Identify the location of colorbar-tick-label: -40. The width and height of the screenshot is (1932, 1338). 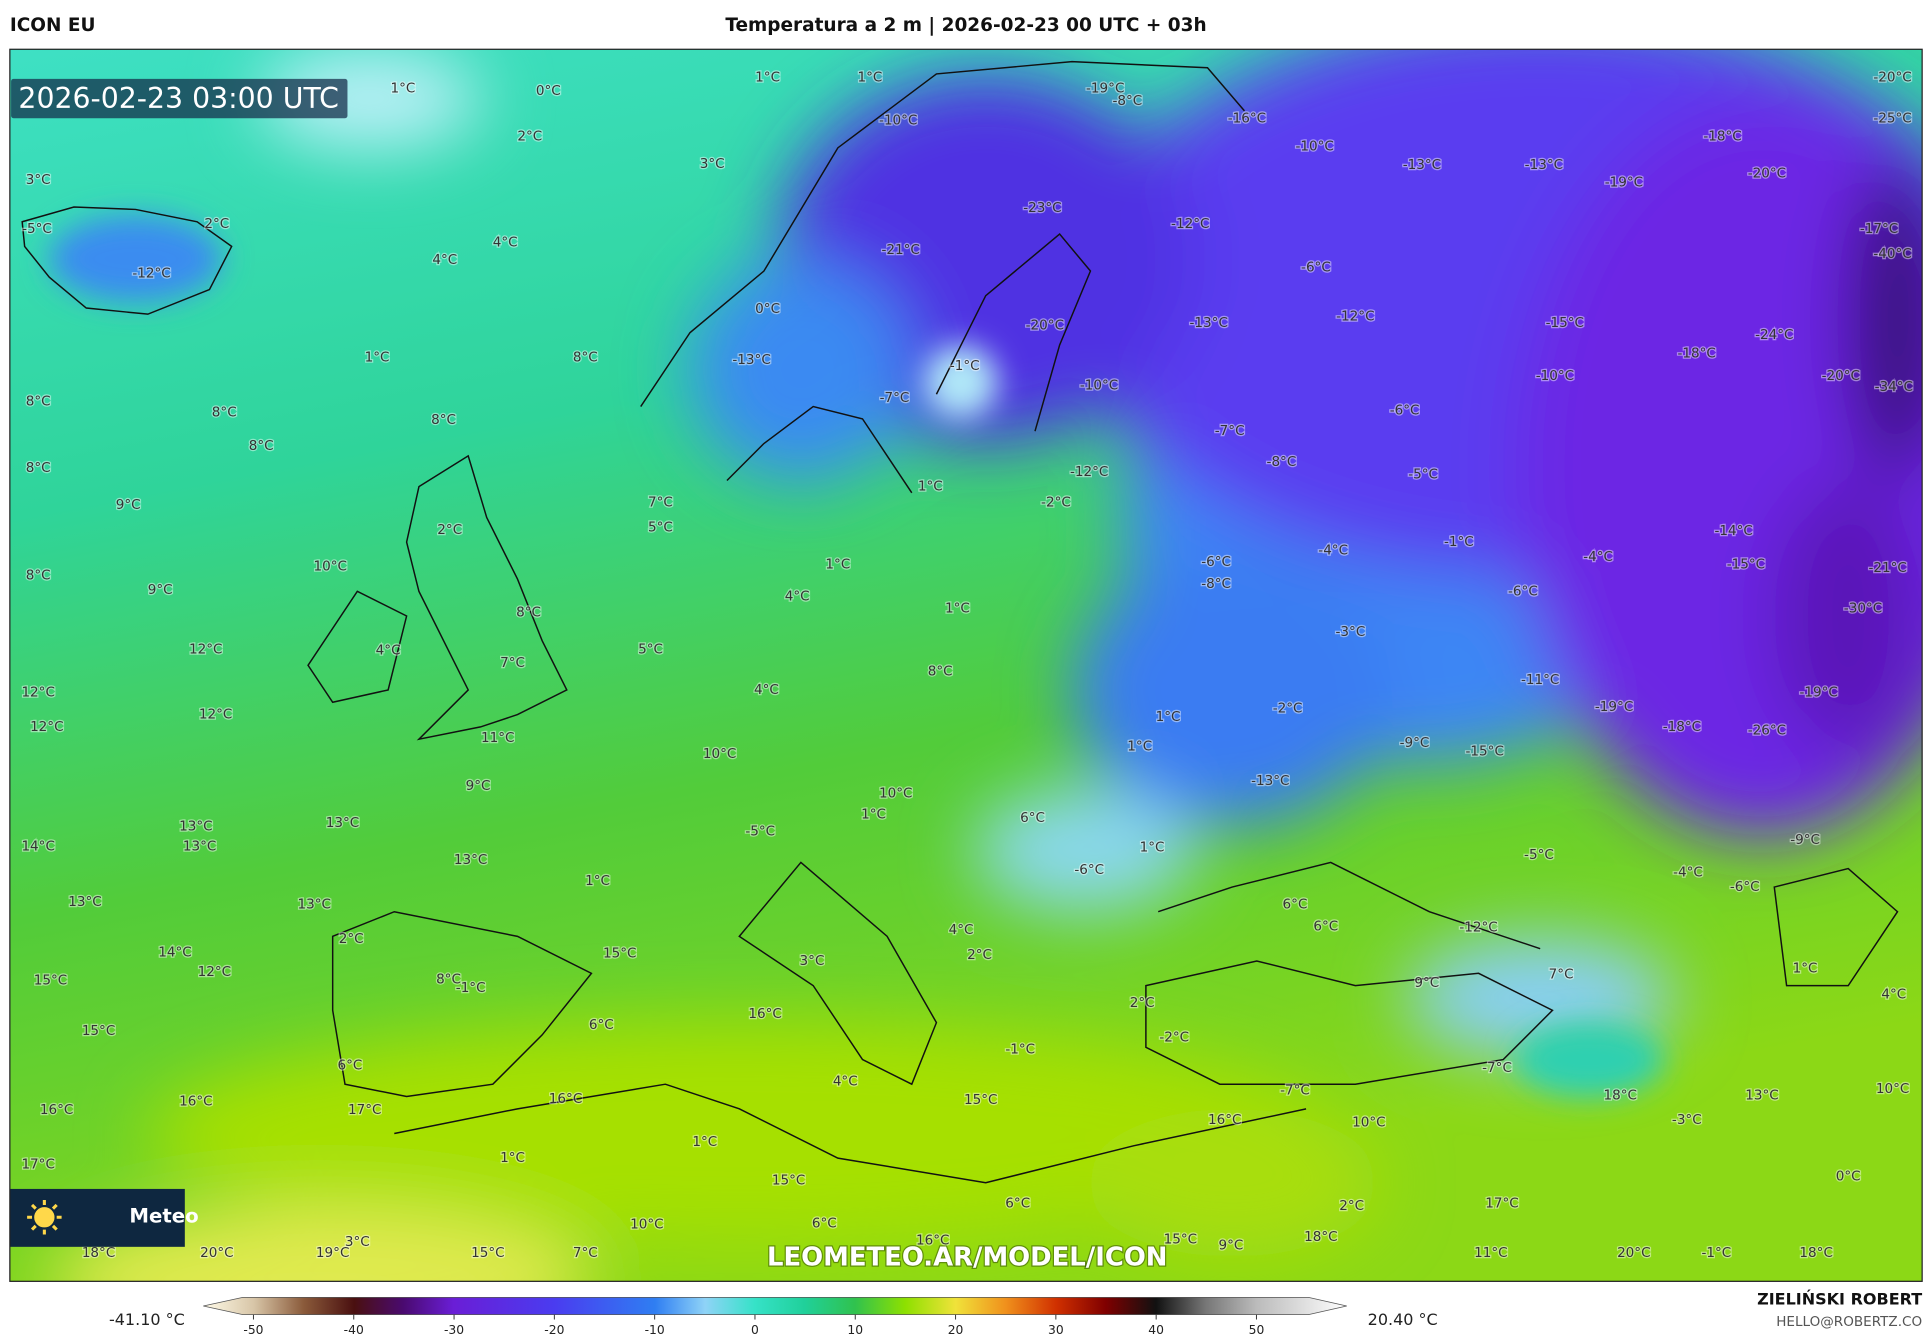
(354, 1330).